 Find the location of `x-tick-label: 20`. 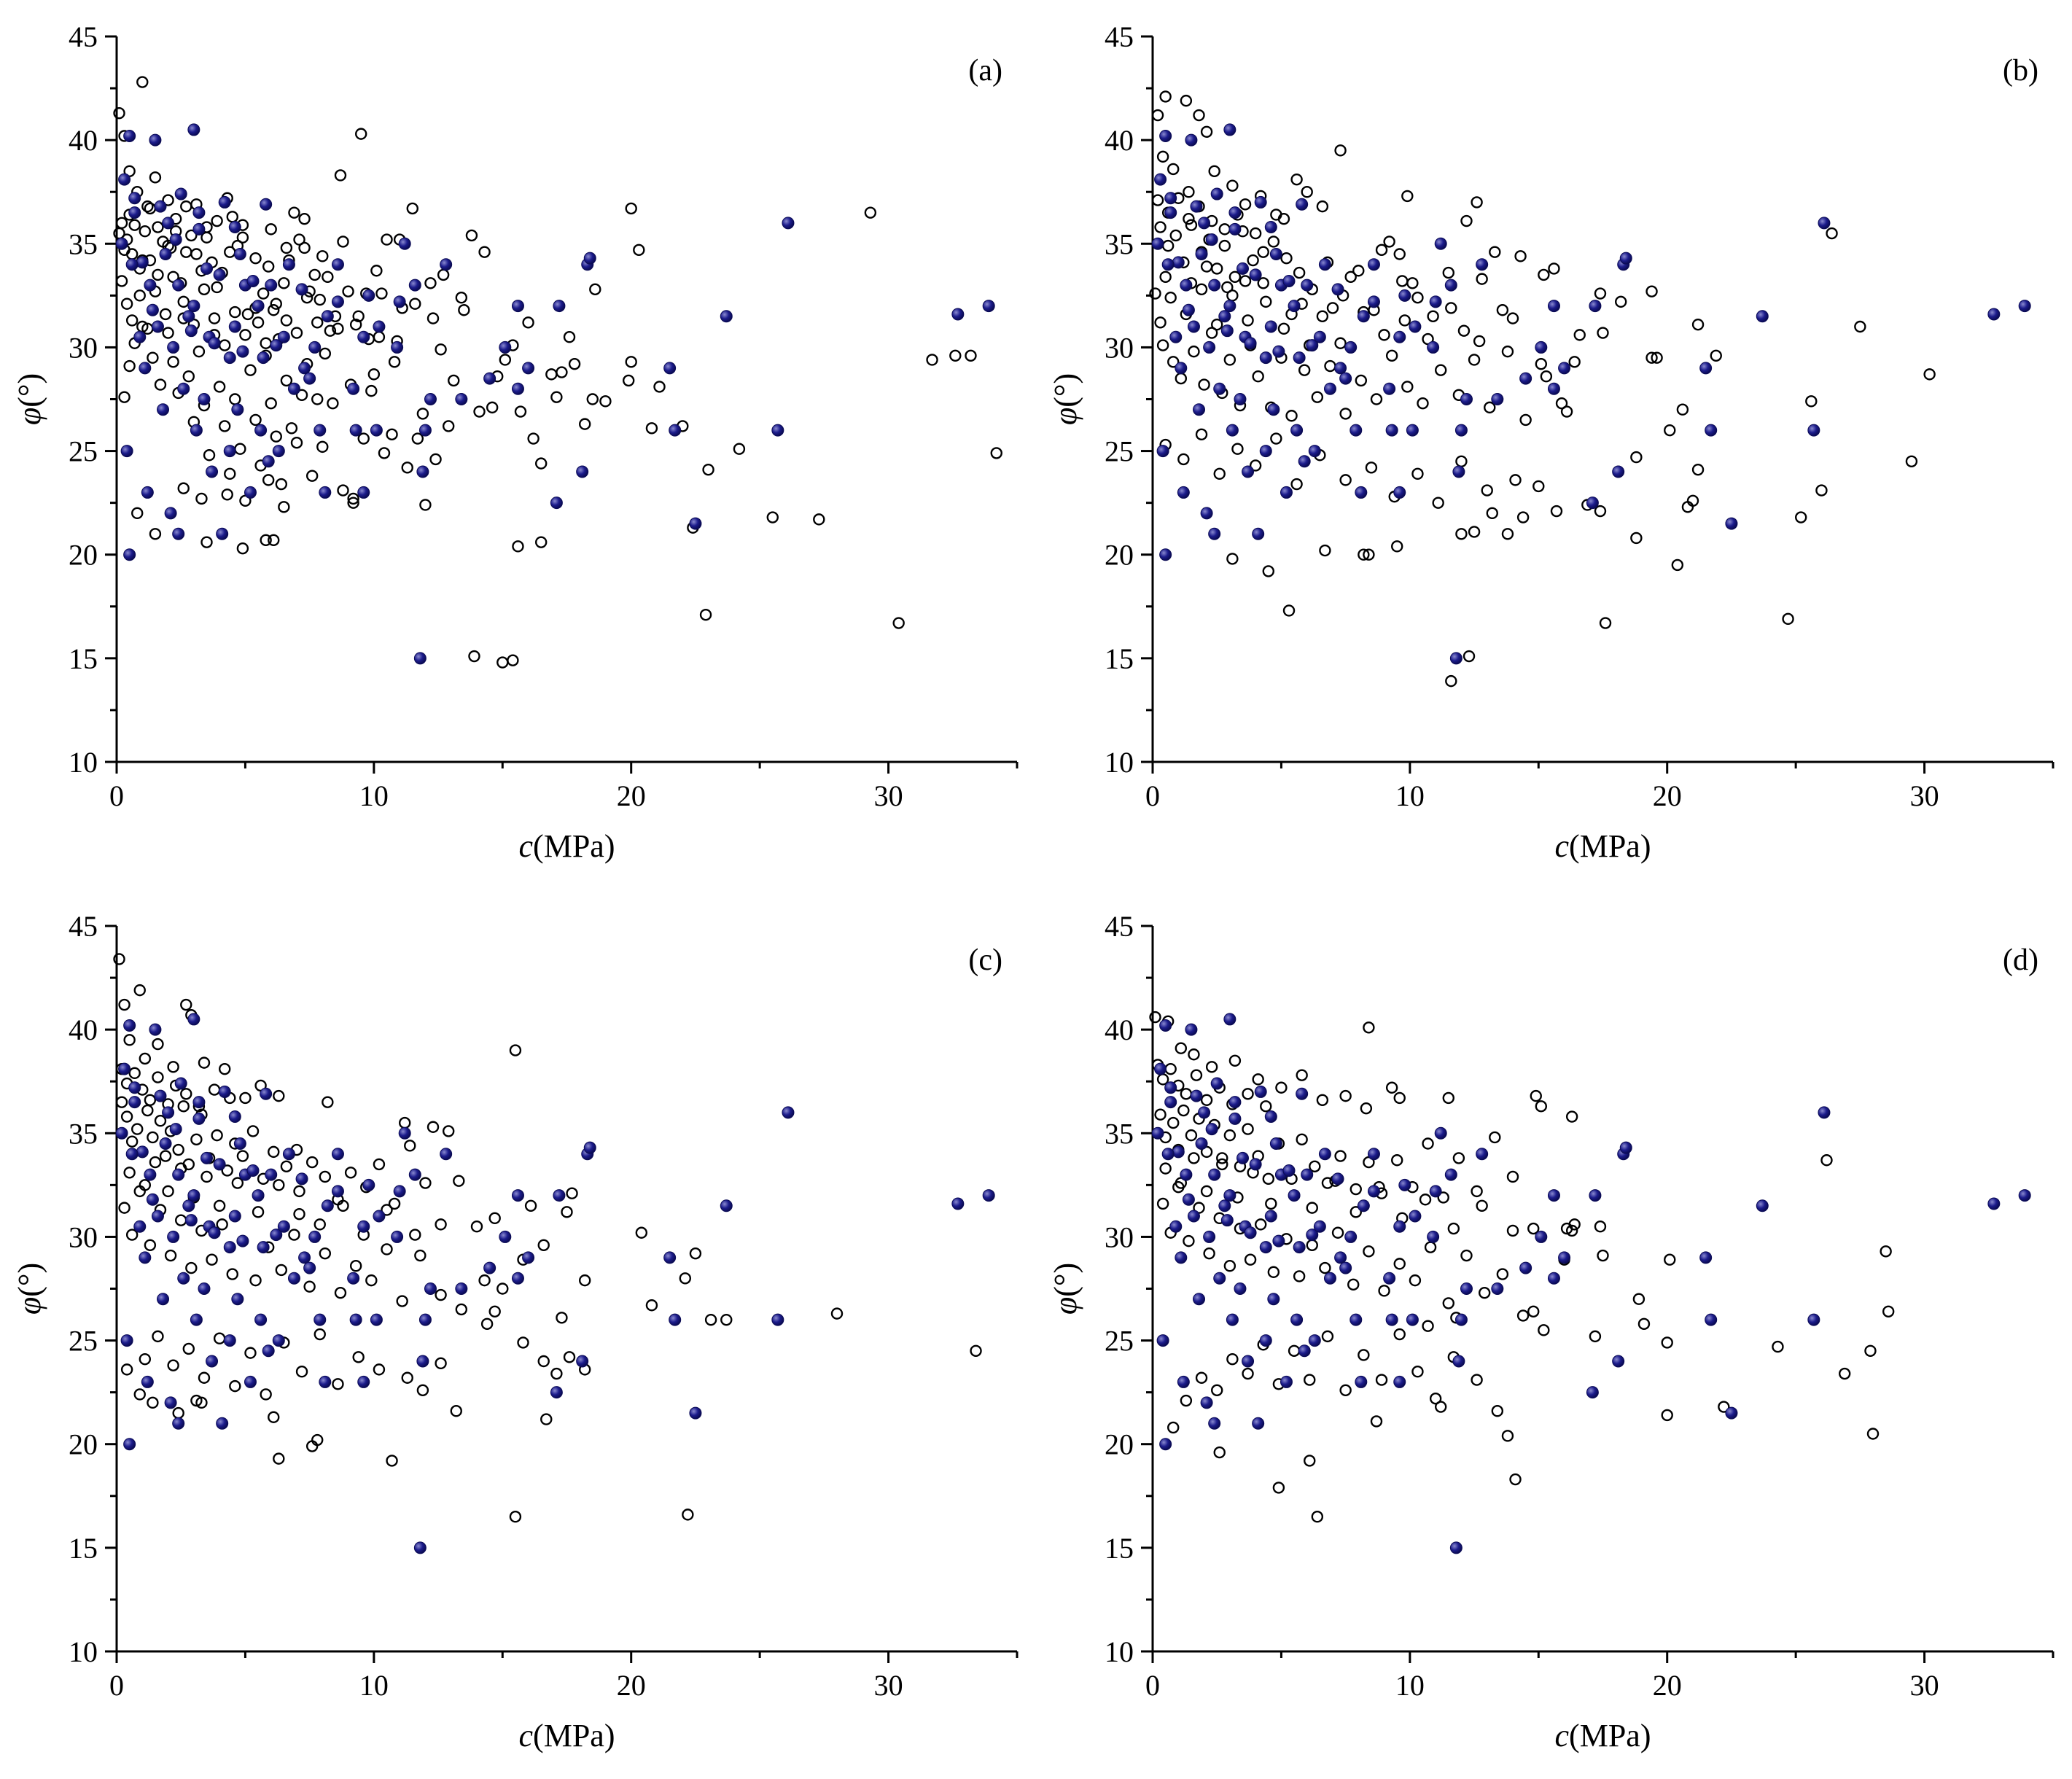

x-tick-label: 20 is located at coordinates (631, 795).